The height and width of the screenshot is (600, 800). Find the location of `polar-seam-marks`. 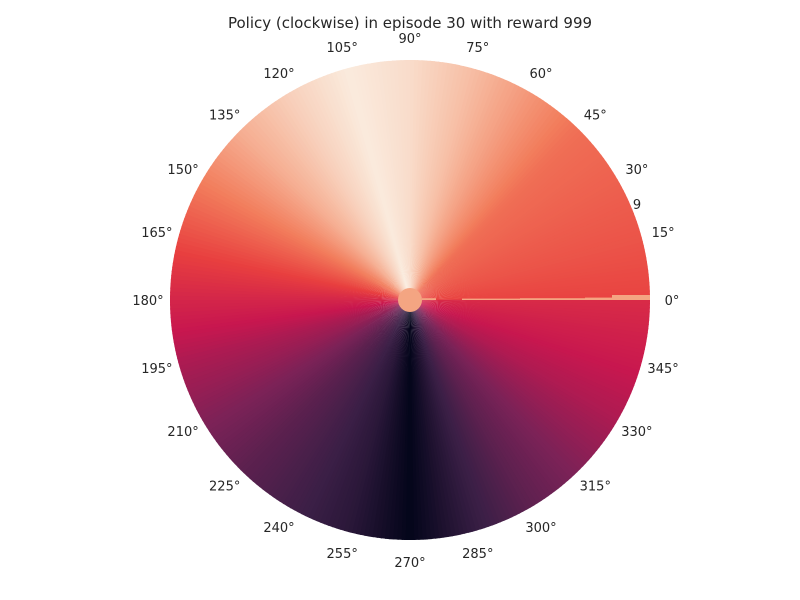

polar-seam-marks is located at coordinates (536, 297).